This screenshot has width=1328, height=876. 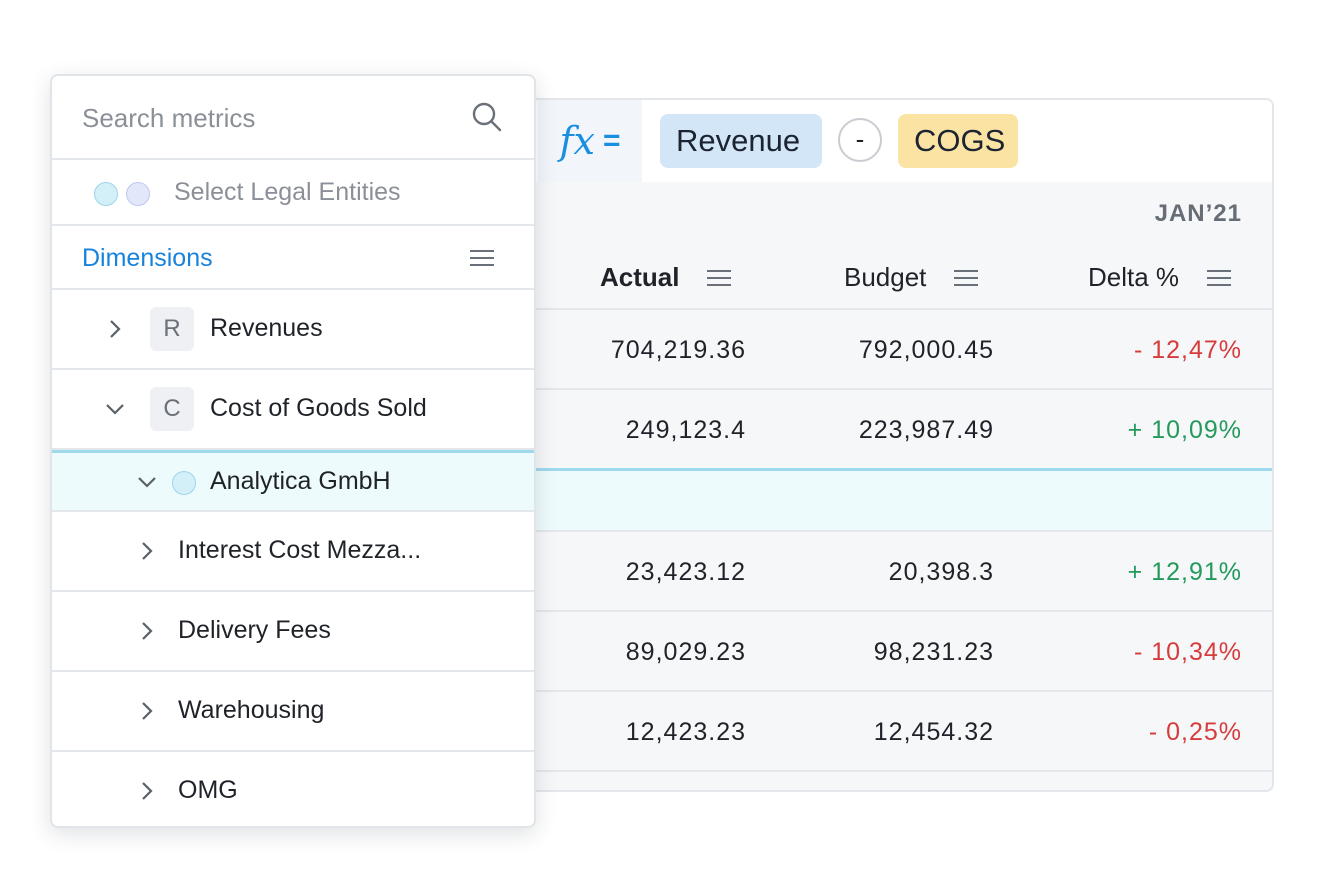 What do you see at coordinates (885, 277) in the screenshot?
I see `column-header-label: Budget` at bounding box center [885, 277].